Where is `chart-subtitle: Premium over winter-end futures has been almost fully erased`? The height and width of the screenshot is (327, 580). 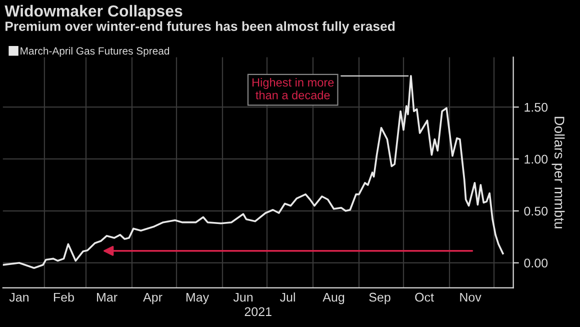
chart-subtitle: Premium over winter-end futures has been almost fully erased is located at coordinates (200, 27).